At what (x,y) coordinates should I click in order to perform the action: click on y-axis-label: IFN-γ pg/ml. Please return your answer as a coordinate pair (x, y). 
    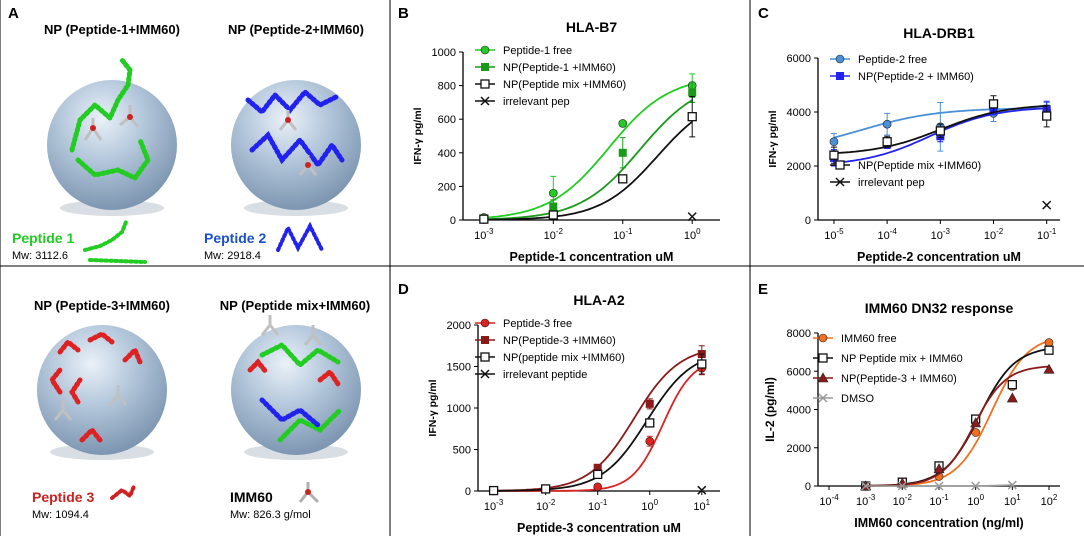
    Looking at the image, I should click on (773, 138).